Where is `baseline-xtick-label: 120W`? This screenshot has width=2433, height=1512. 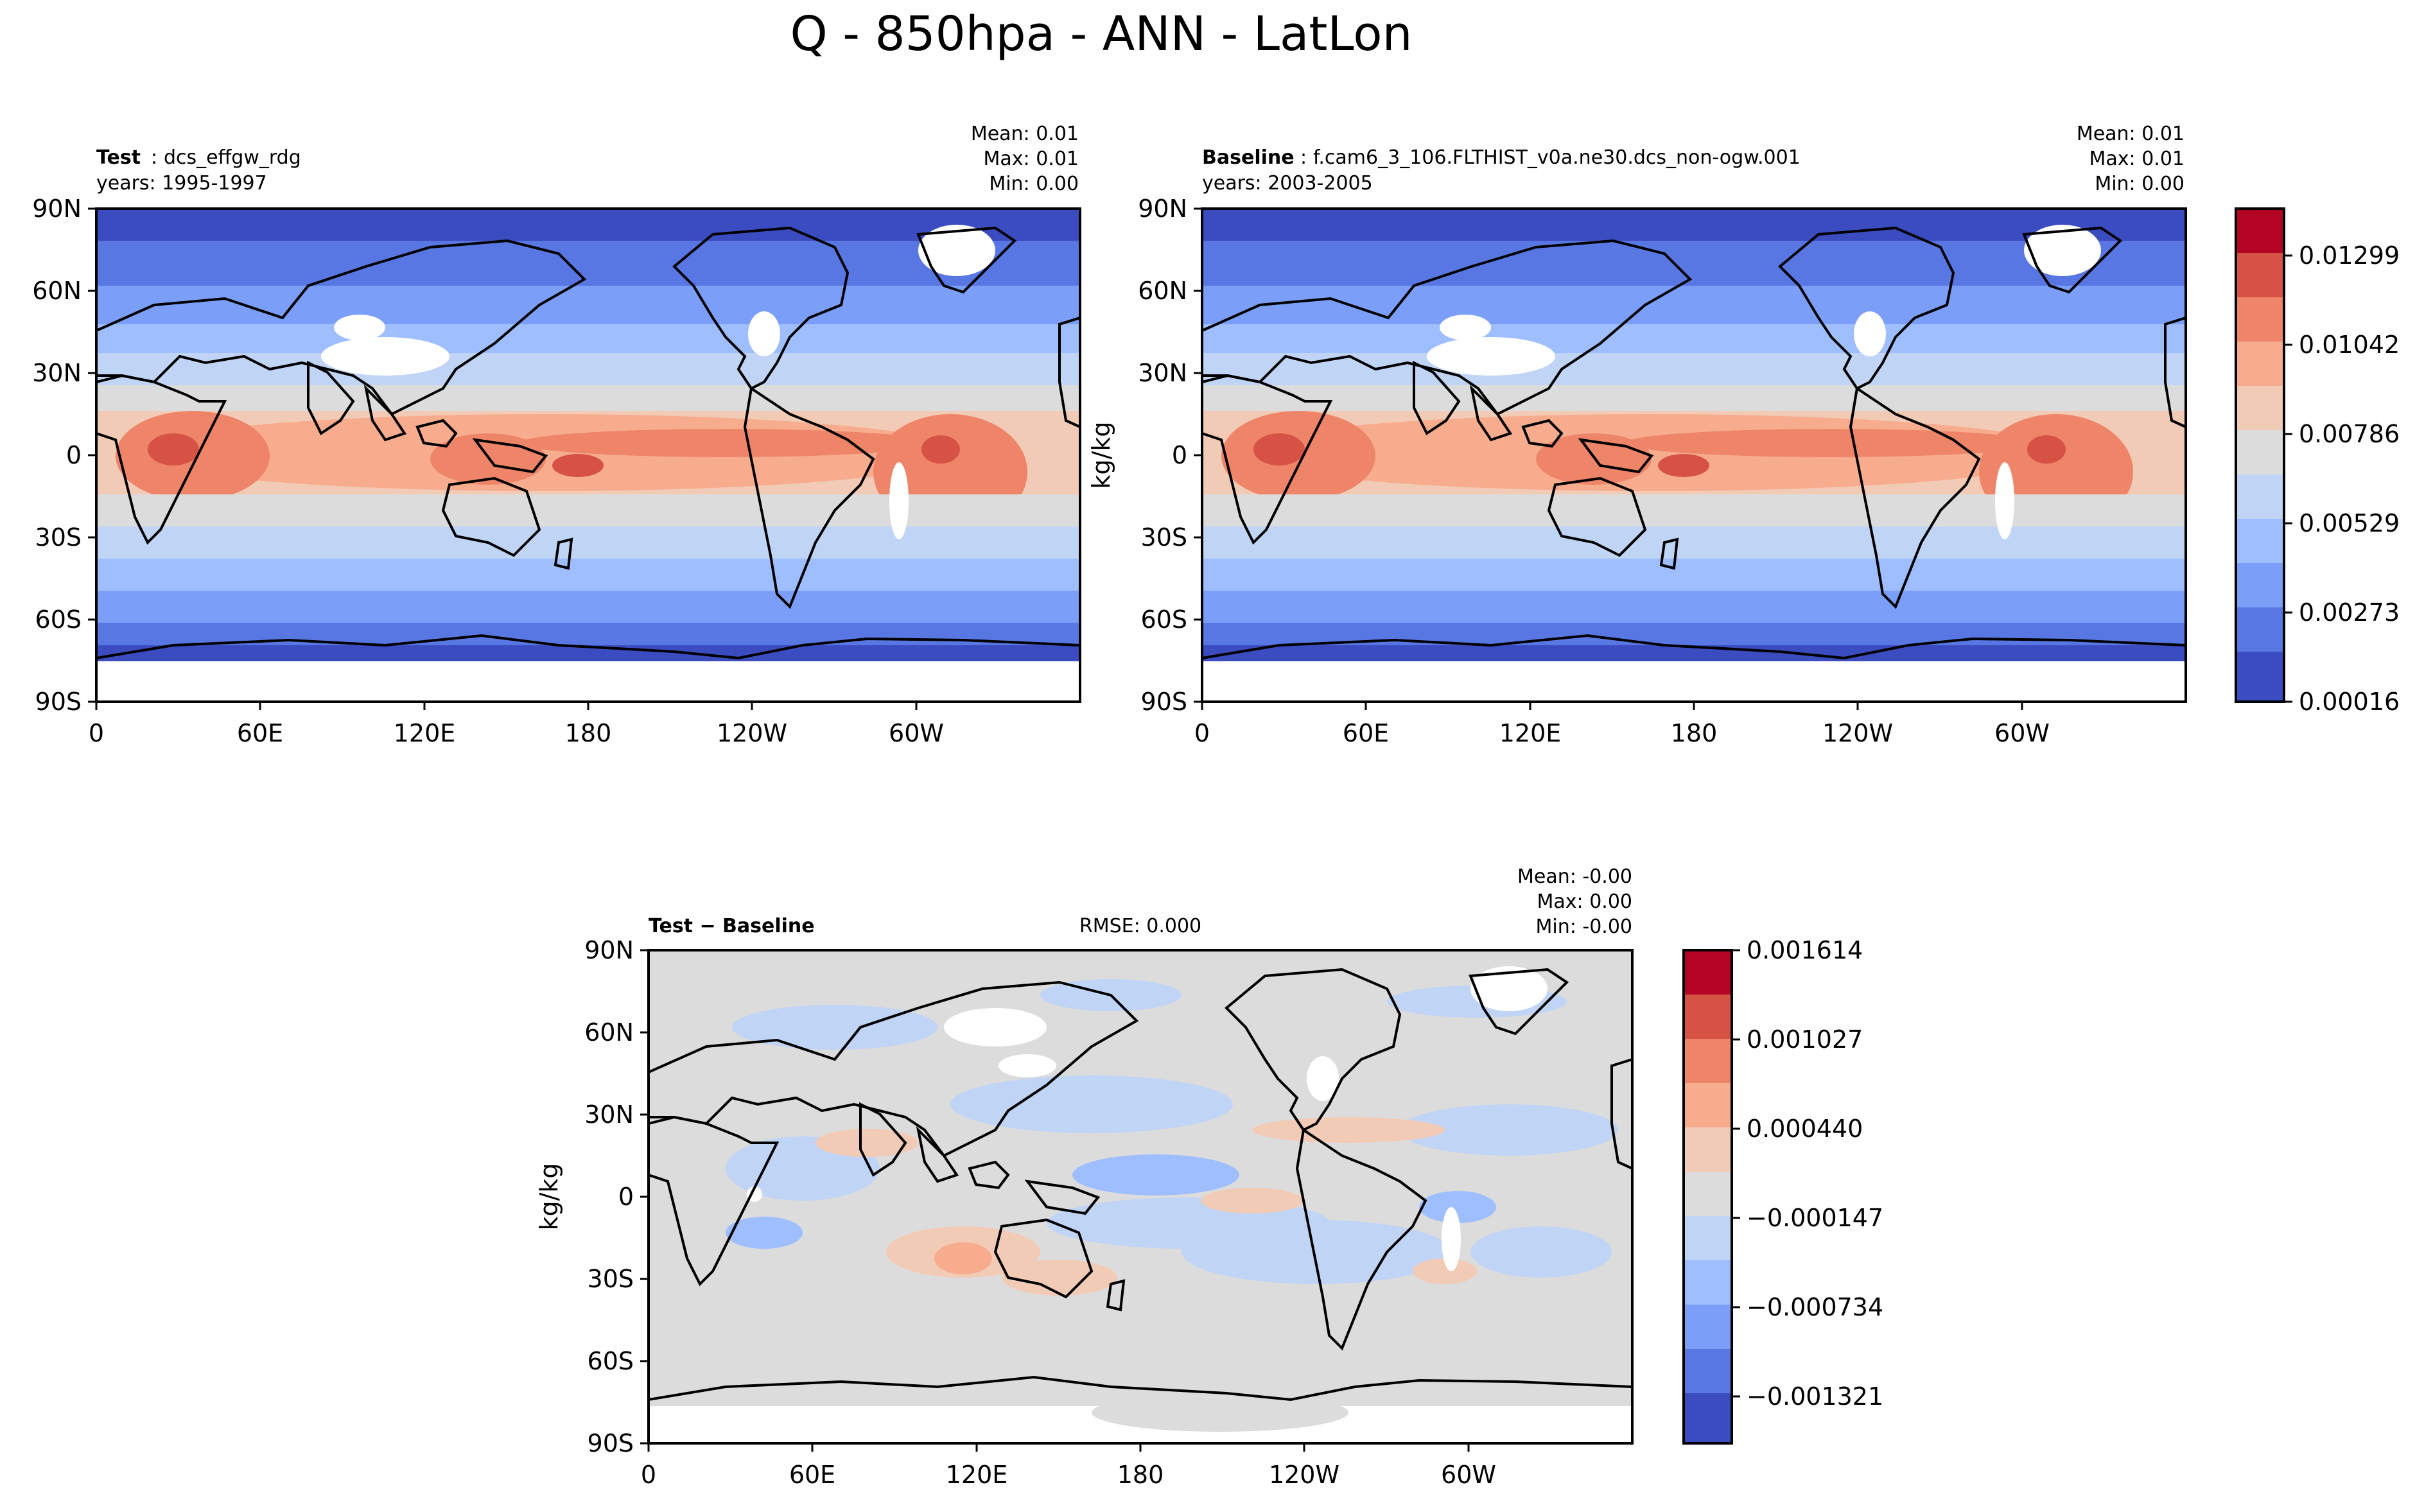
baseline-xtick-label: 120W is located at coordinates (1857, 733).